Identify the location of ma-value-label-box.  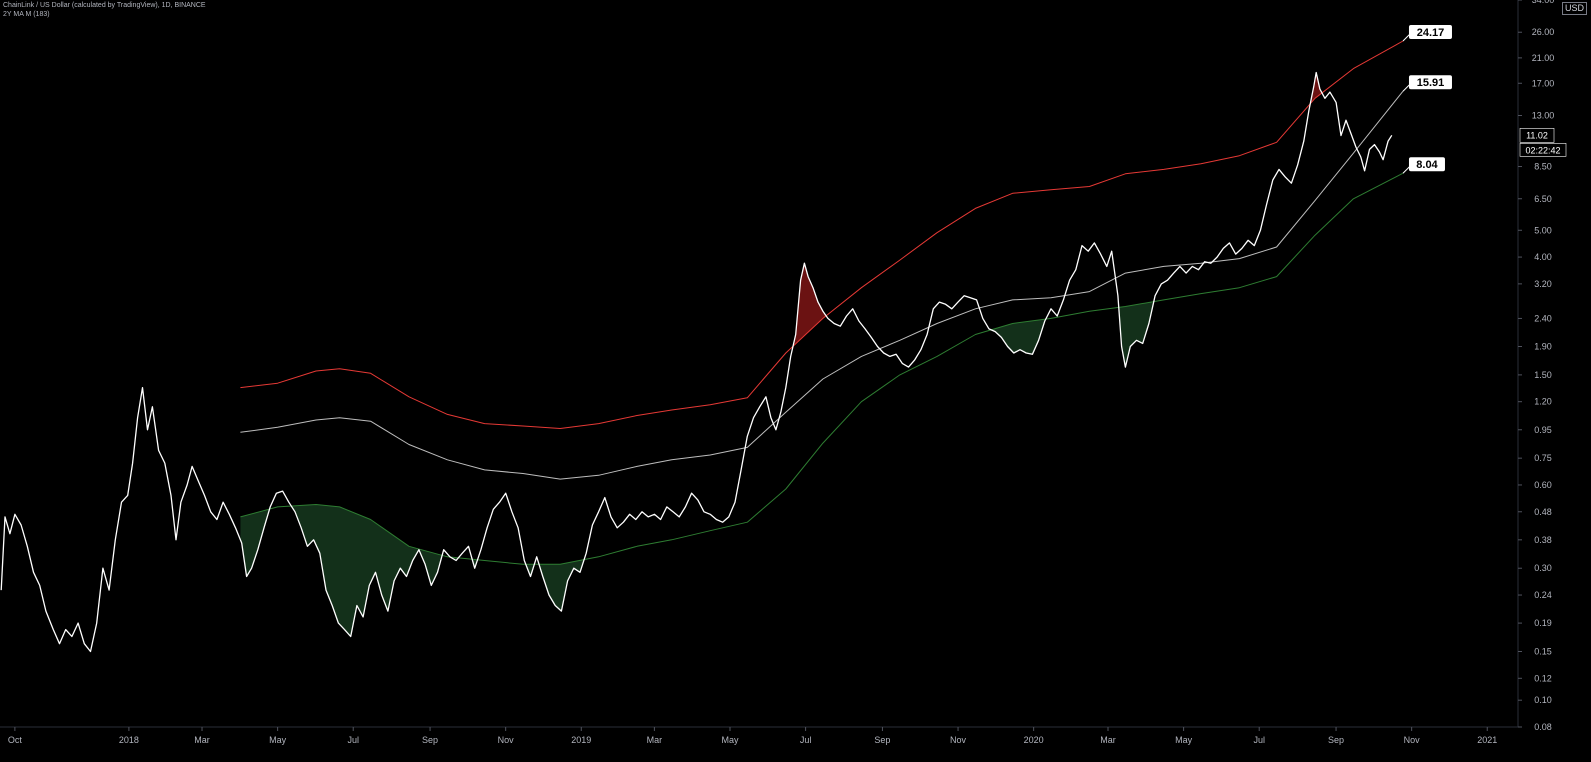
(1430, 82).